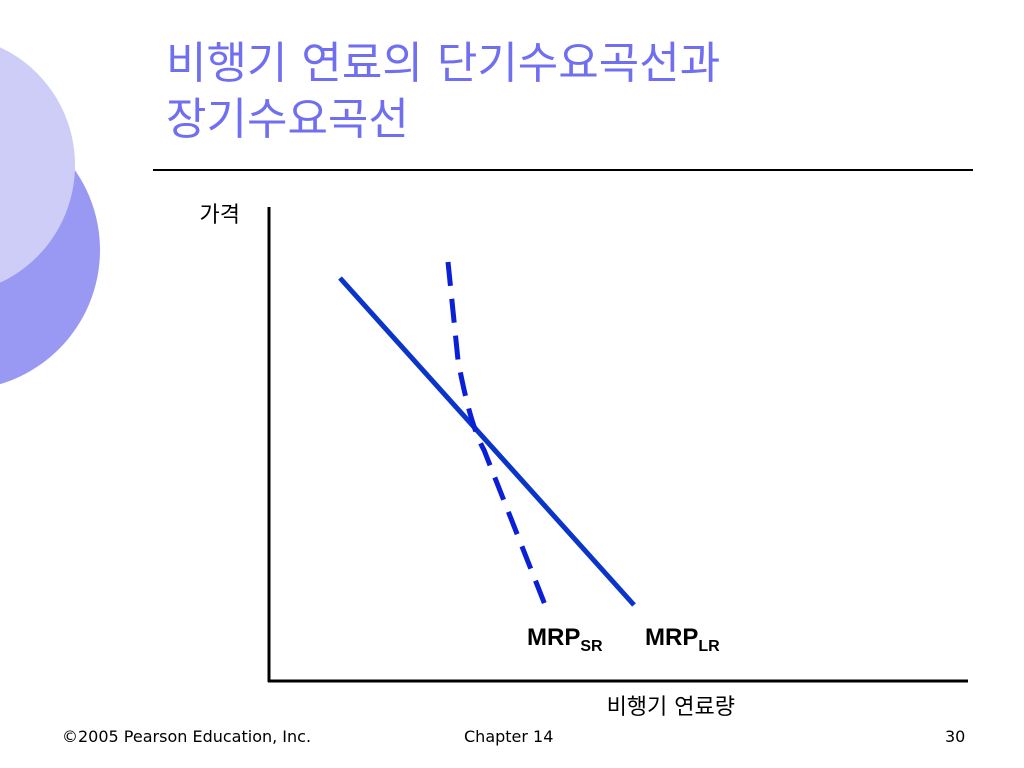 Image resolution: width=1024 pixels, height=768 pixels. Describe the element at coordinates (37, 165) in the screenshot. I see `decorative-circle-light` at that location.